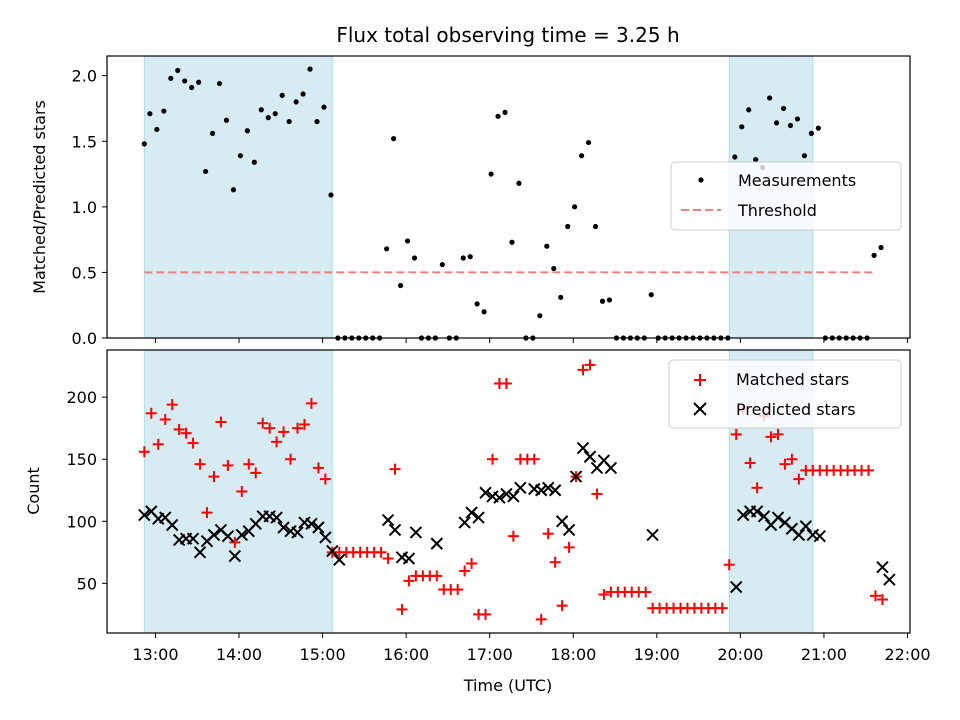  I want to click on top-y-axis-label: Matched/Predicted stars, so click(39, 197).